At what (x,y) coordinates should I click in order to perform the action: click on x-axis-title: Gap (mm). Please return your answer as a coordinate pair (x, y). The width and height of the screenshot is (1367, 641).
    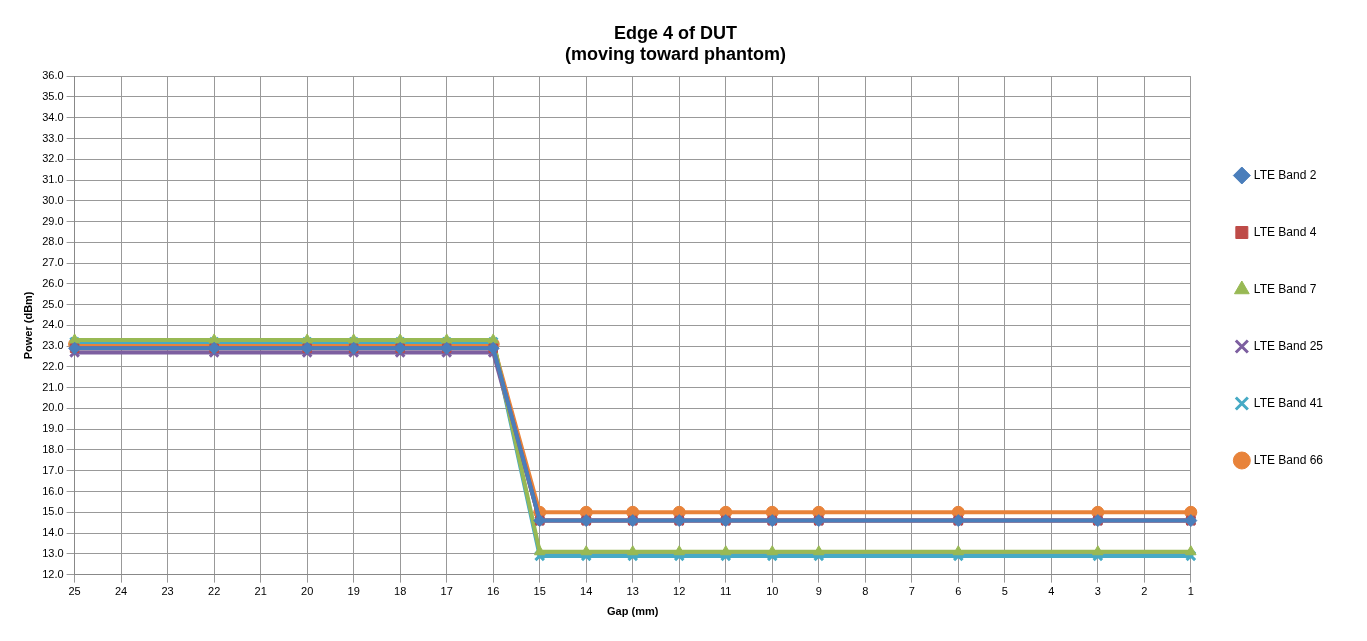
    Looking at the image, I should click on (633, 611).